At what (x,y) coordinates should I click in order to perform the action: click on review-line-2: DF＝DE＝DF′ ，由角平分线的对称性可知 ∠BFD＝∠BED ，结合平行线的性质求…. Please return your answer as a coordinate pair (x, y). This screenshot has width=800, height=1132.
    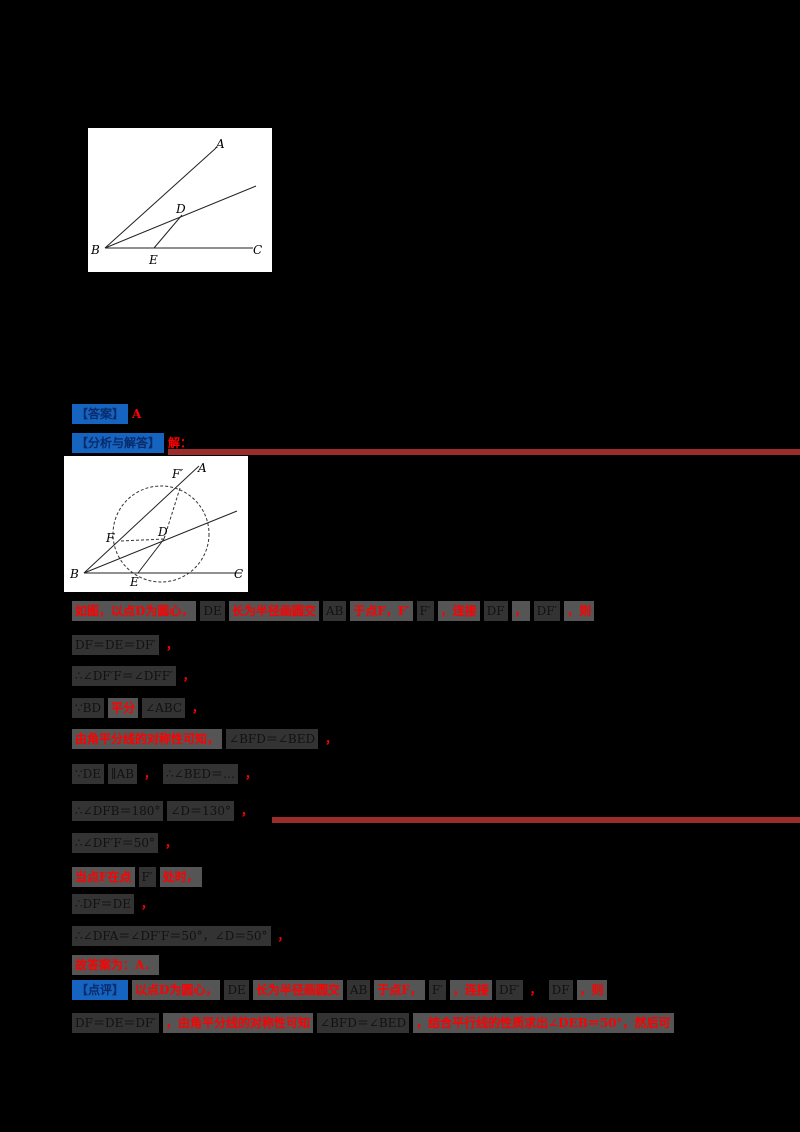
    Looking at the image, I should click on (373, 1023).